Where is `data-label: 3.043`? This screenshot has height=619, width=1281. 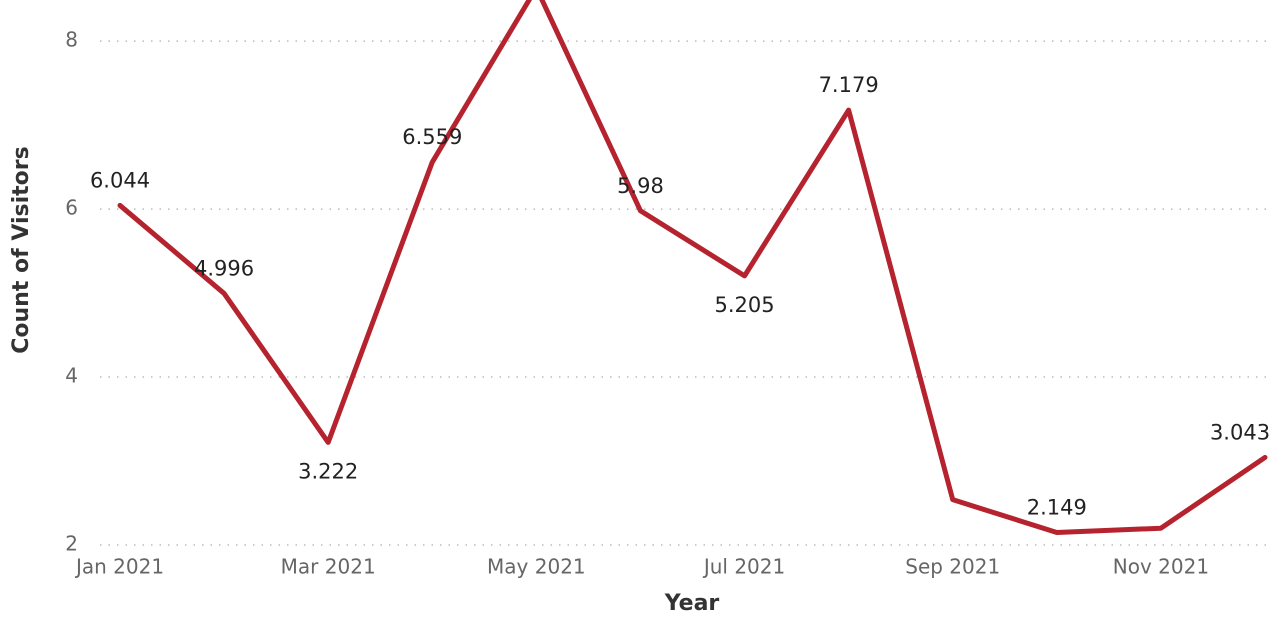
data-label: 3.043 is located at coordinates (1240, 432).